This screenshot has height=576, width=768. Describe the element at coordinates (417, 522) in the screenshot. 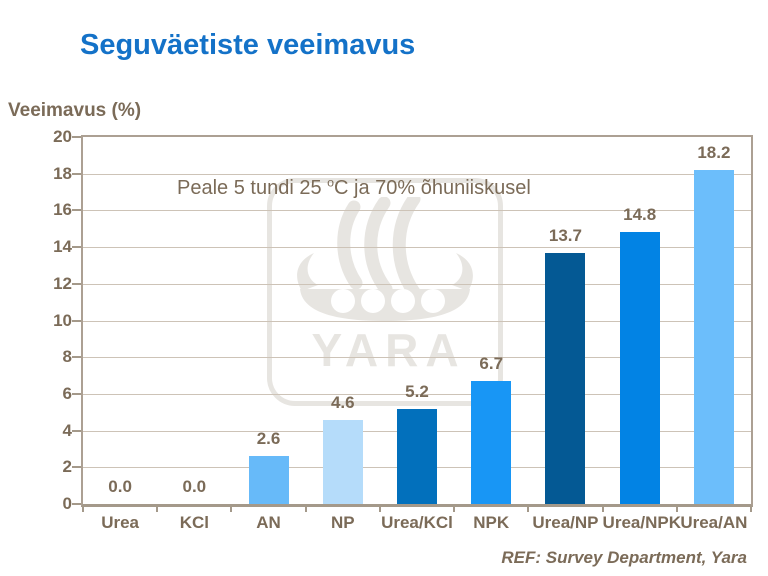

I see `x-tick-label: Urea/KCl` at that location.